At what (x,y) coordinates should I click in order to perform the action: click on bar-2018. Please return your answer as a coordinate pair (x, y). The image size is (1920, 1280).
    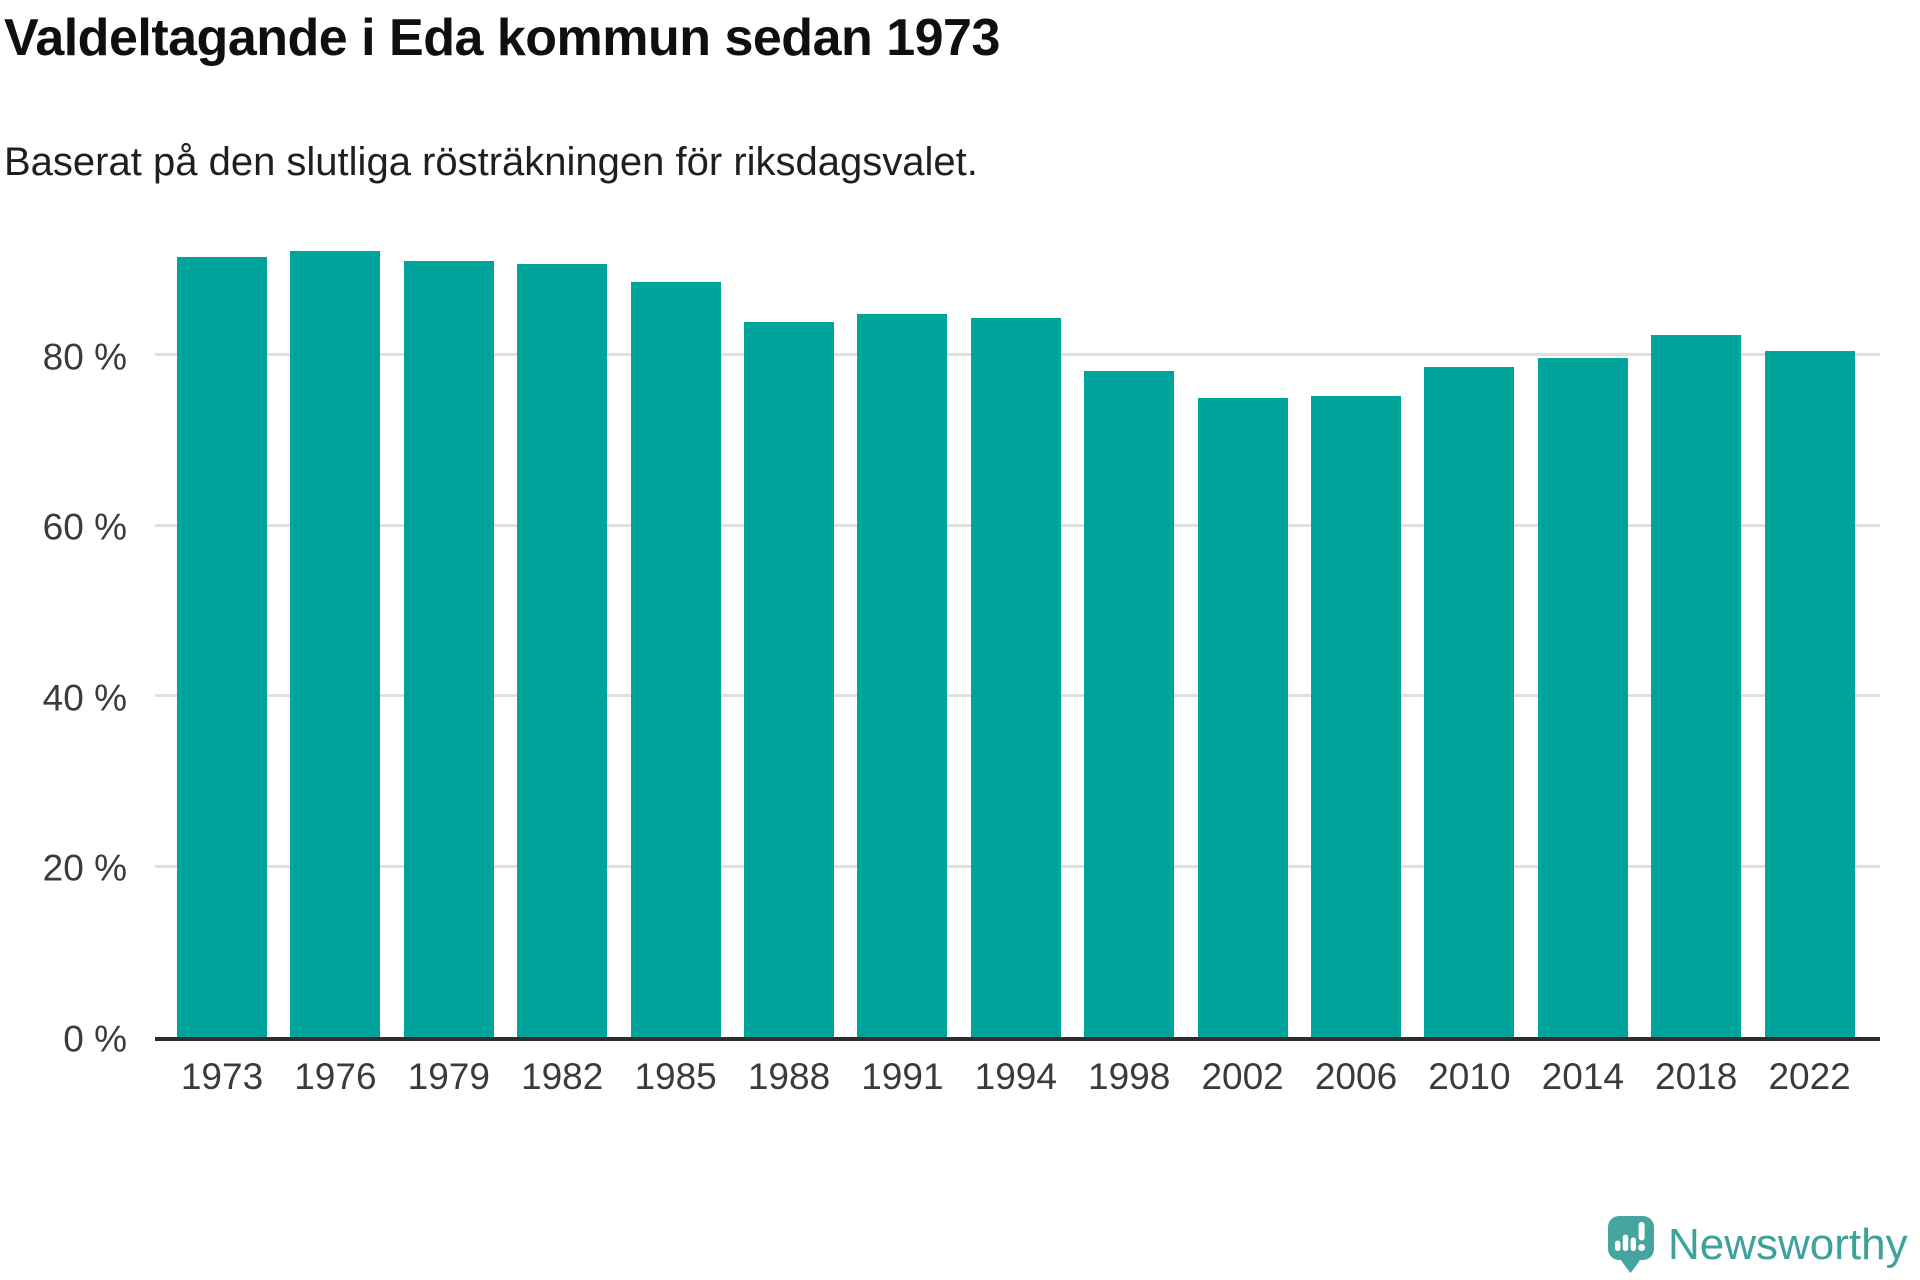
    Looking at the image, I should click on (1696, 685).